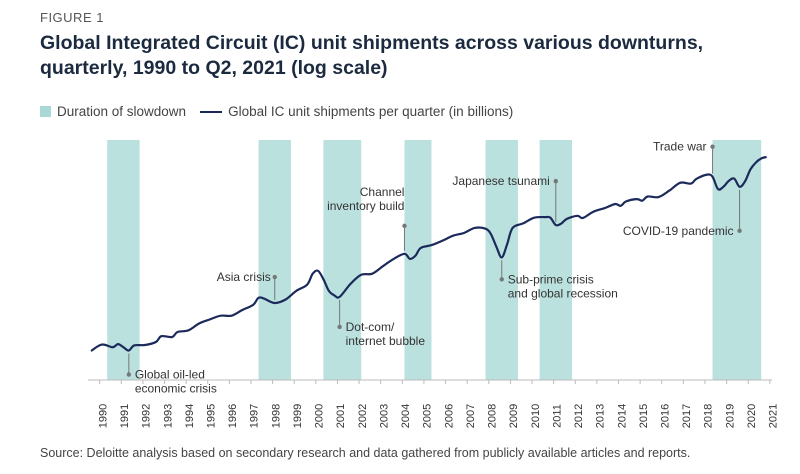  What do you see at coordinates (233, 416) in the screenshot?
I see `x-tick-label: 1996` at bounding box center [233, 416].